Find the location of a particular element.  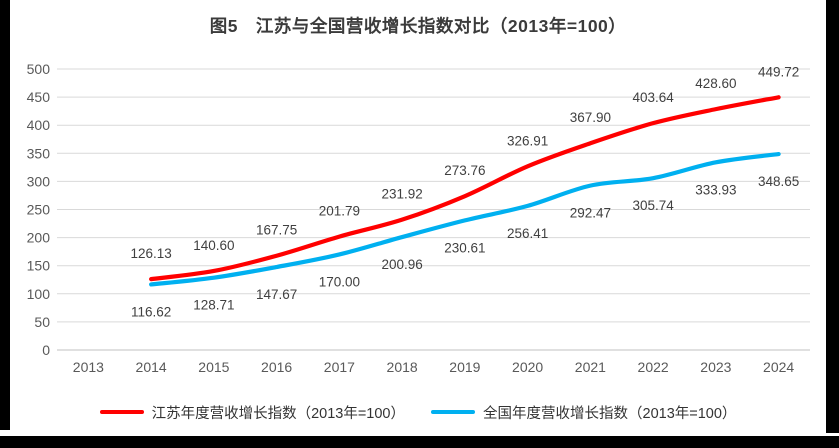

x-tick-label: 2022 is located at coordinates (653, 367).